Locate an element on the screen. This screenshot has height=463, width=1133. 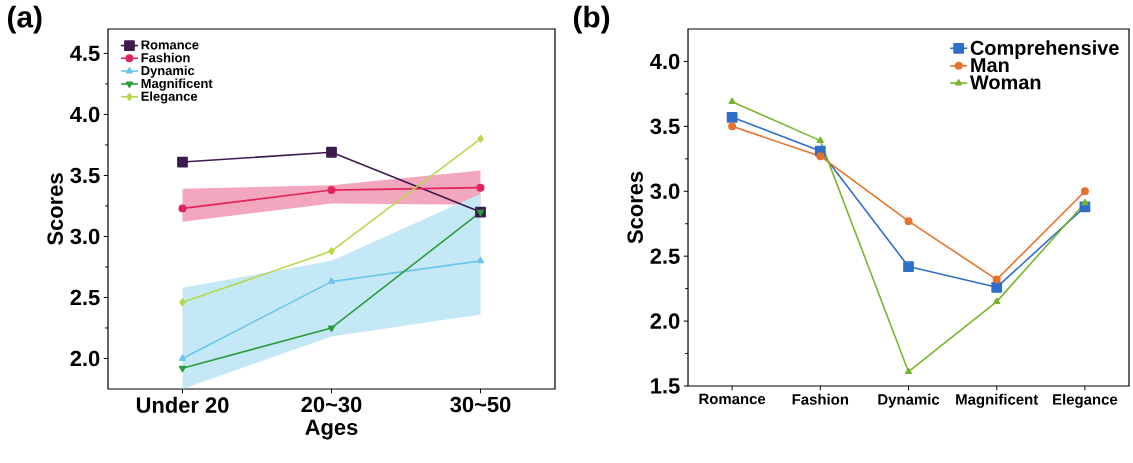
legend-label: Comprehensive is located at coordinates (1044, 49).